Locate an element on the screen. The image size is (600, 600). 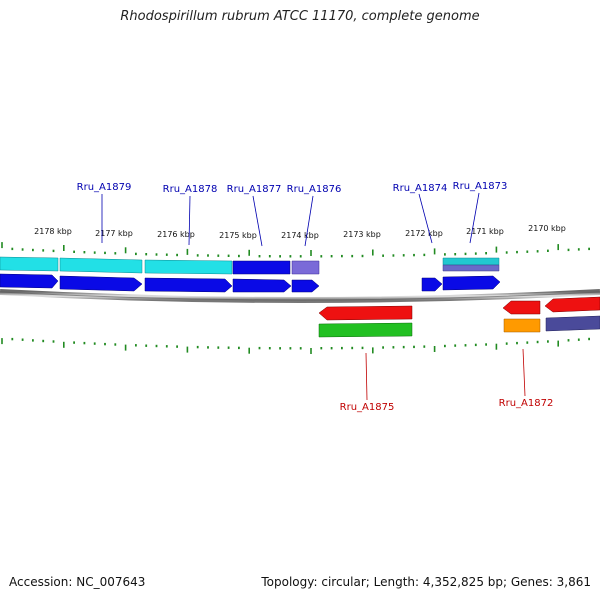
gene-label: Rru_A1874 is located at coordinates (420, 188).